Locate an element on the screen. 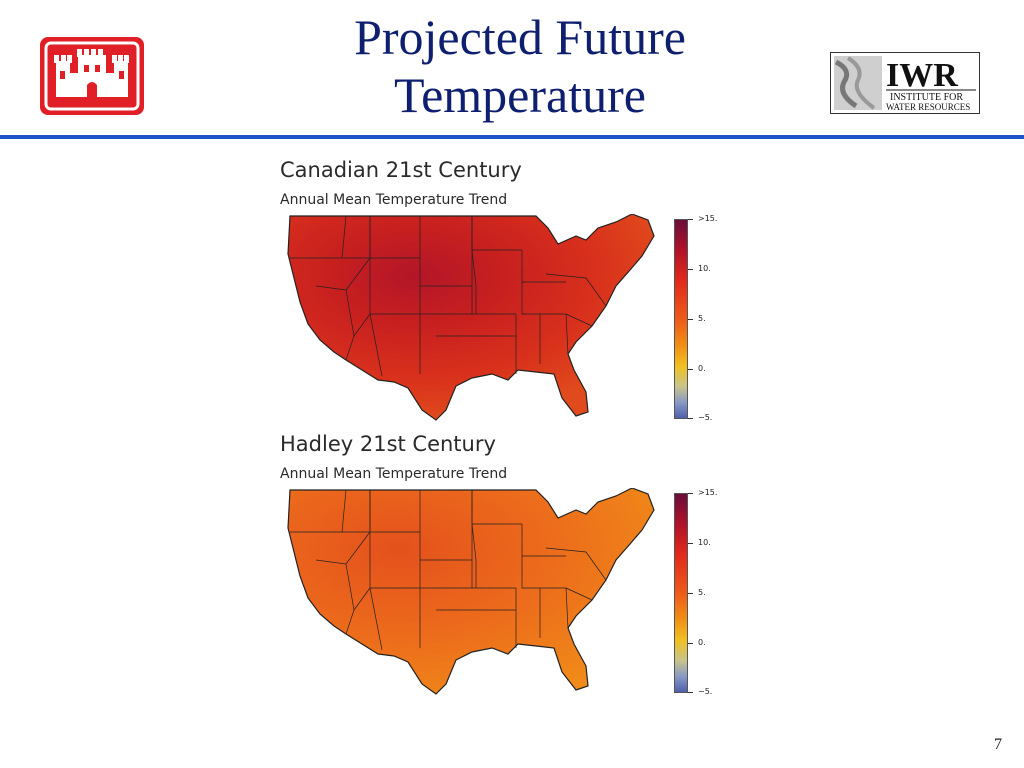 The width and height of the screenshot is (1024, 768). slide-title-line2: Temperature is located at coordinates (520, 95).